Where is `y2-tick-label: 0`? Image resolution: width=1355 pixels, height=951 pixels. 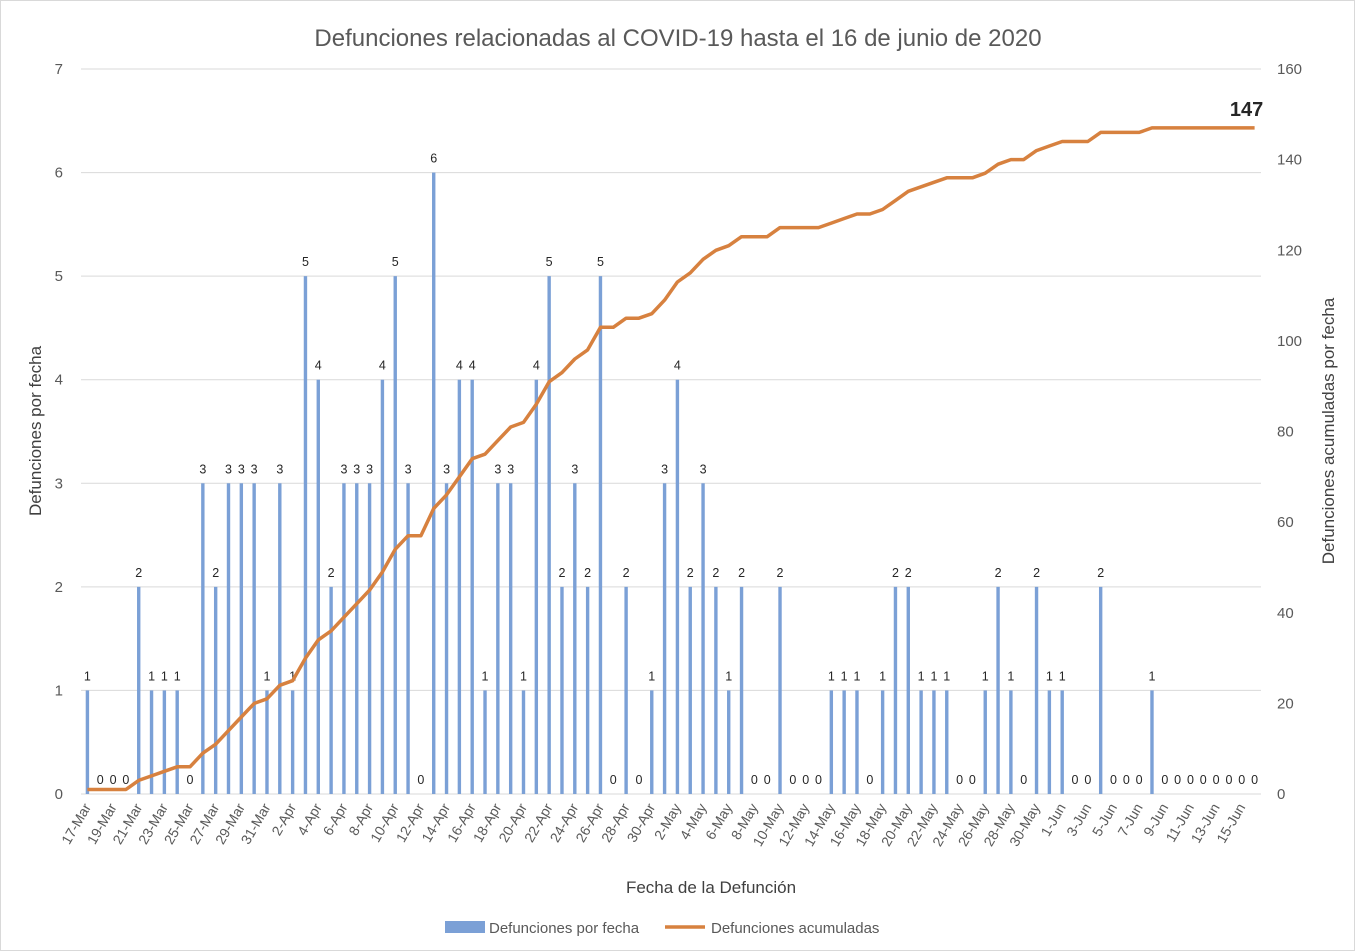 y2-tick-label: 0 is located at coordinates (1281, 794).